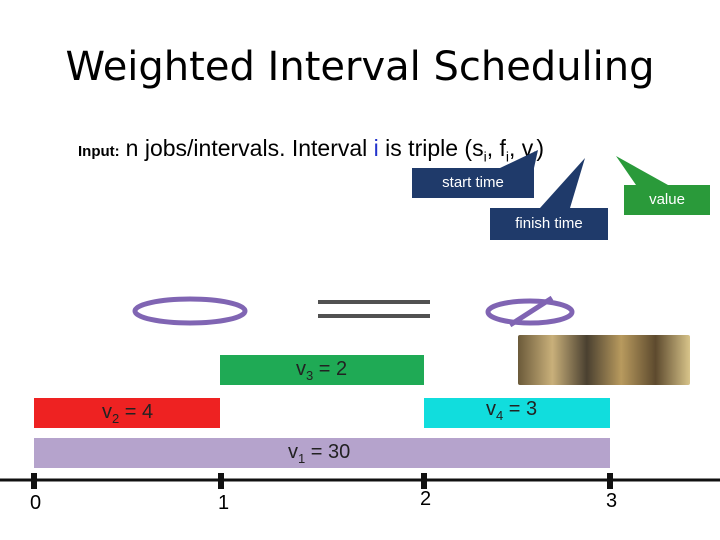 The height and width of the screenshot is (540, 720). I want to click on interval-bar-v4: v4 = 3, so click(517, 413).